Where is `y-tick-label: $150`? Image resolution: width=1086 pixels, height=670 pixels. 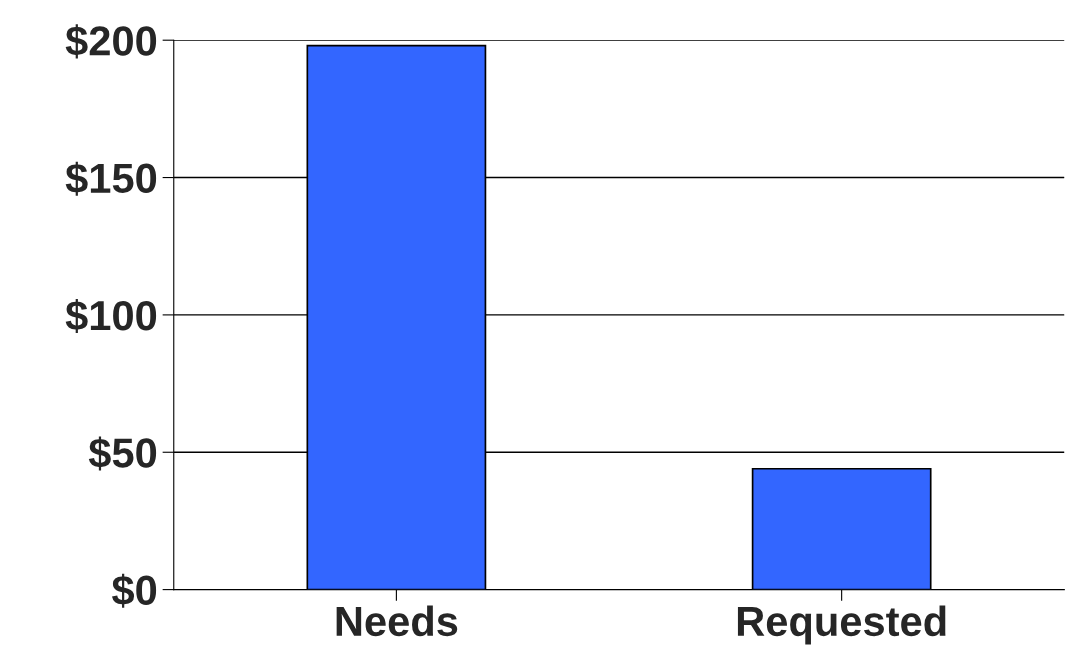
y-tick-label: $150 is located at coordinates (111, 178).